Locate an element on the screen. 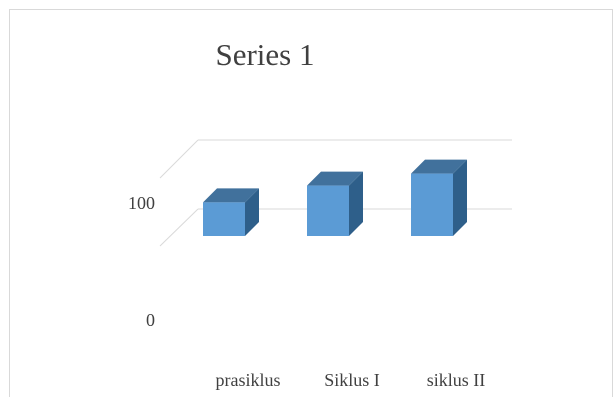 The width and height of the screenshot is (614, 397). gridline-upper-diagonal is located at coordinates (179, 159).